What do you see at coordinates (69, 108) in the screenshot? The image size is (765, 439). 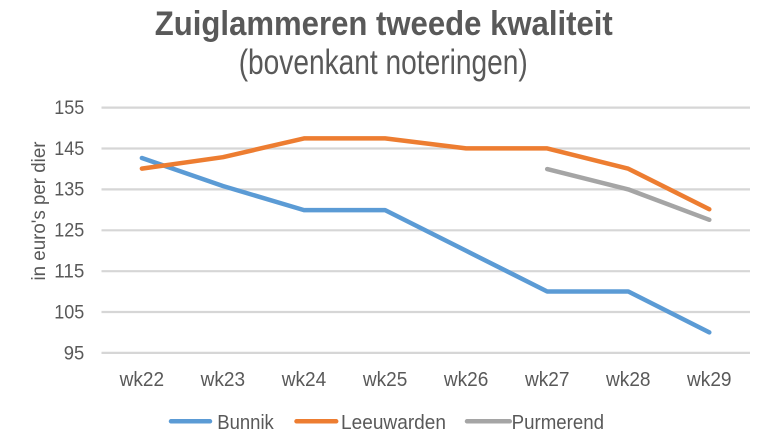 I see `svg-text: 155` at bounding box center [69, 108].